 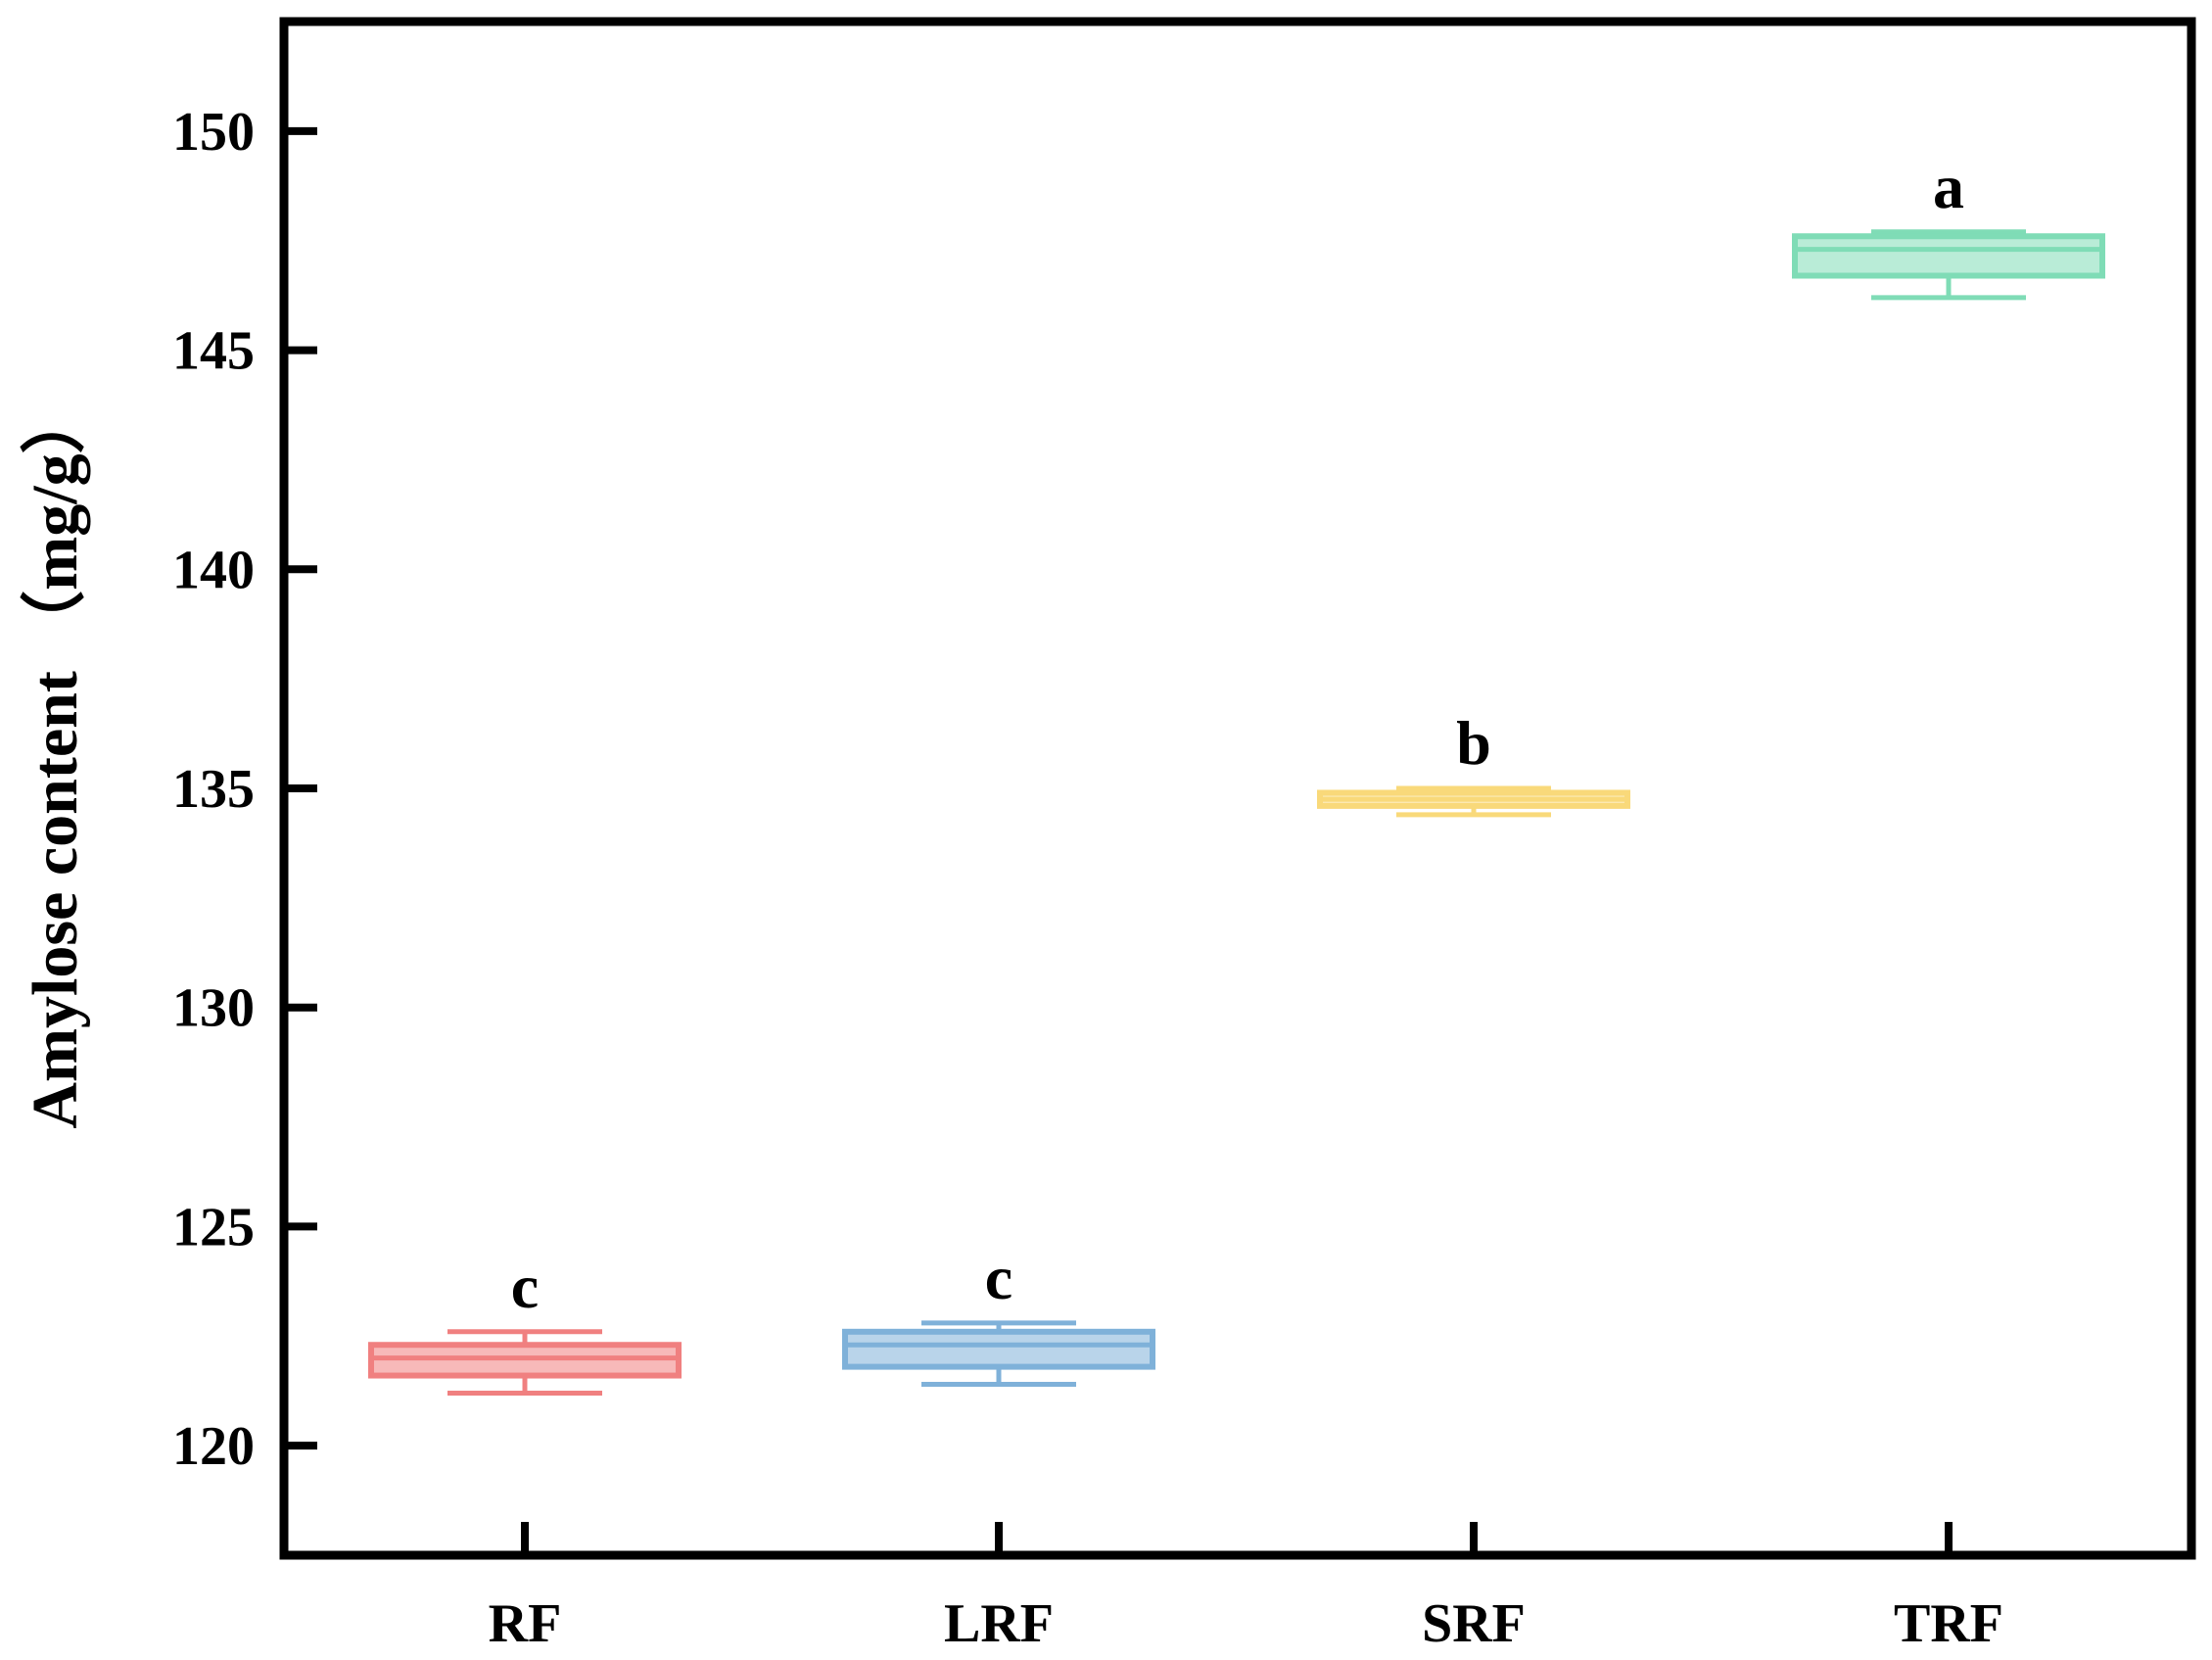 I want to click on x-tick-label: RF, so click(x=525, y=1624).